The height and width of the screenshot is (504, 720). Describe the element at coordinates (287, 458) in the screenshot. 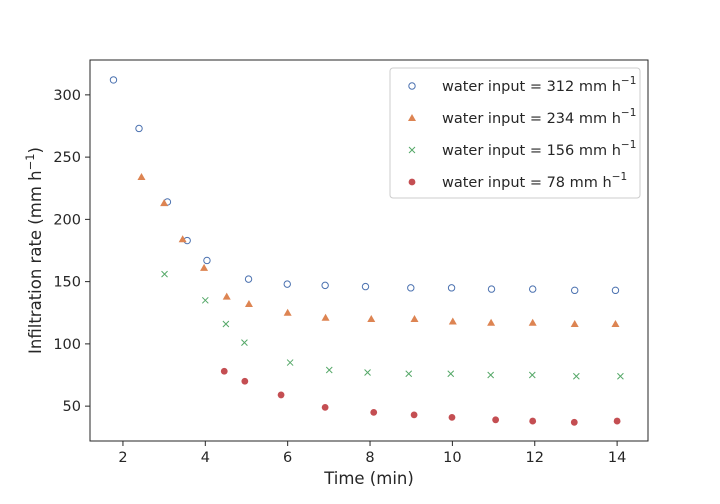

I see `x-tick-label: 6` at that location.